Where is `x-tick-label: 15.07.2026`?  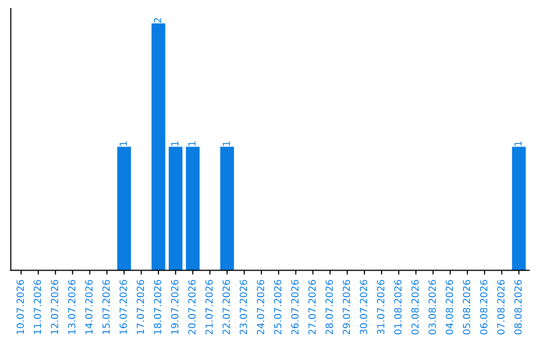
x-tick-label: 15.07.2026 is located at coordinates (106, 307).